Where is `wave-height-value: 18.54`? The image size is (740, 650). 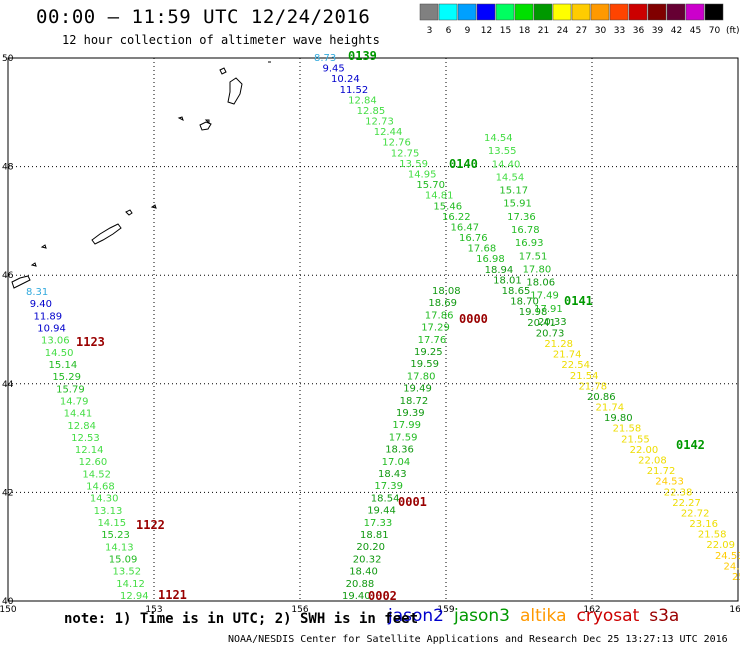
wave-height-value: 18.54 is located at coordinates (385, 498).